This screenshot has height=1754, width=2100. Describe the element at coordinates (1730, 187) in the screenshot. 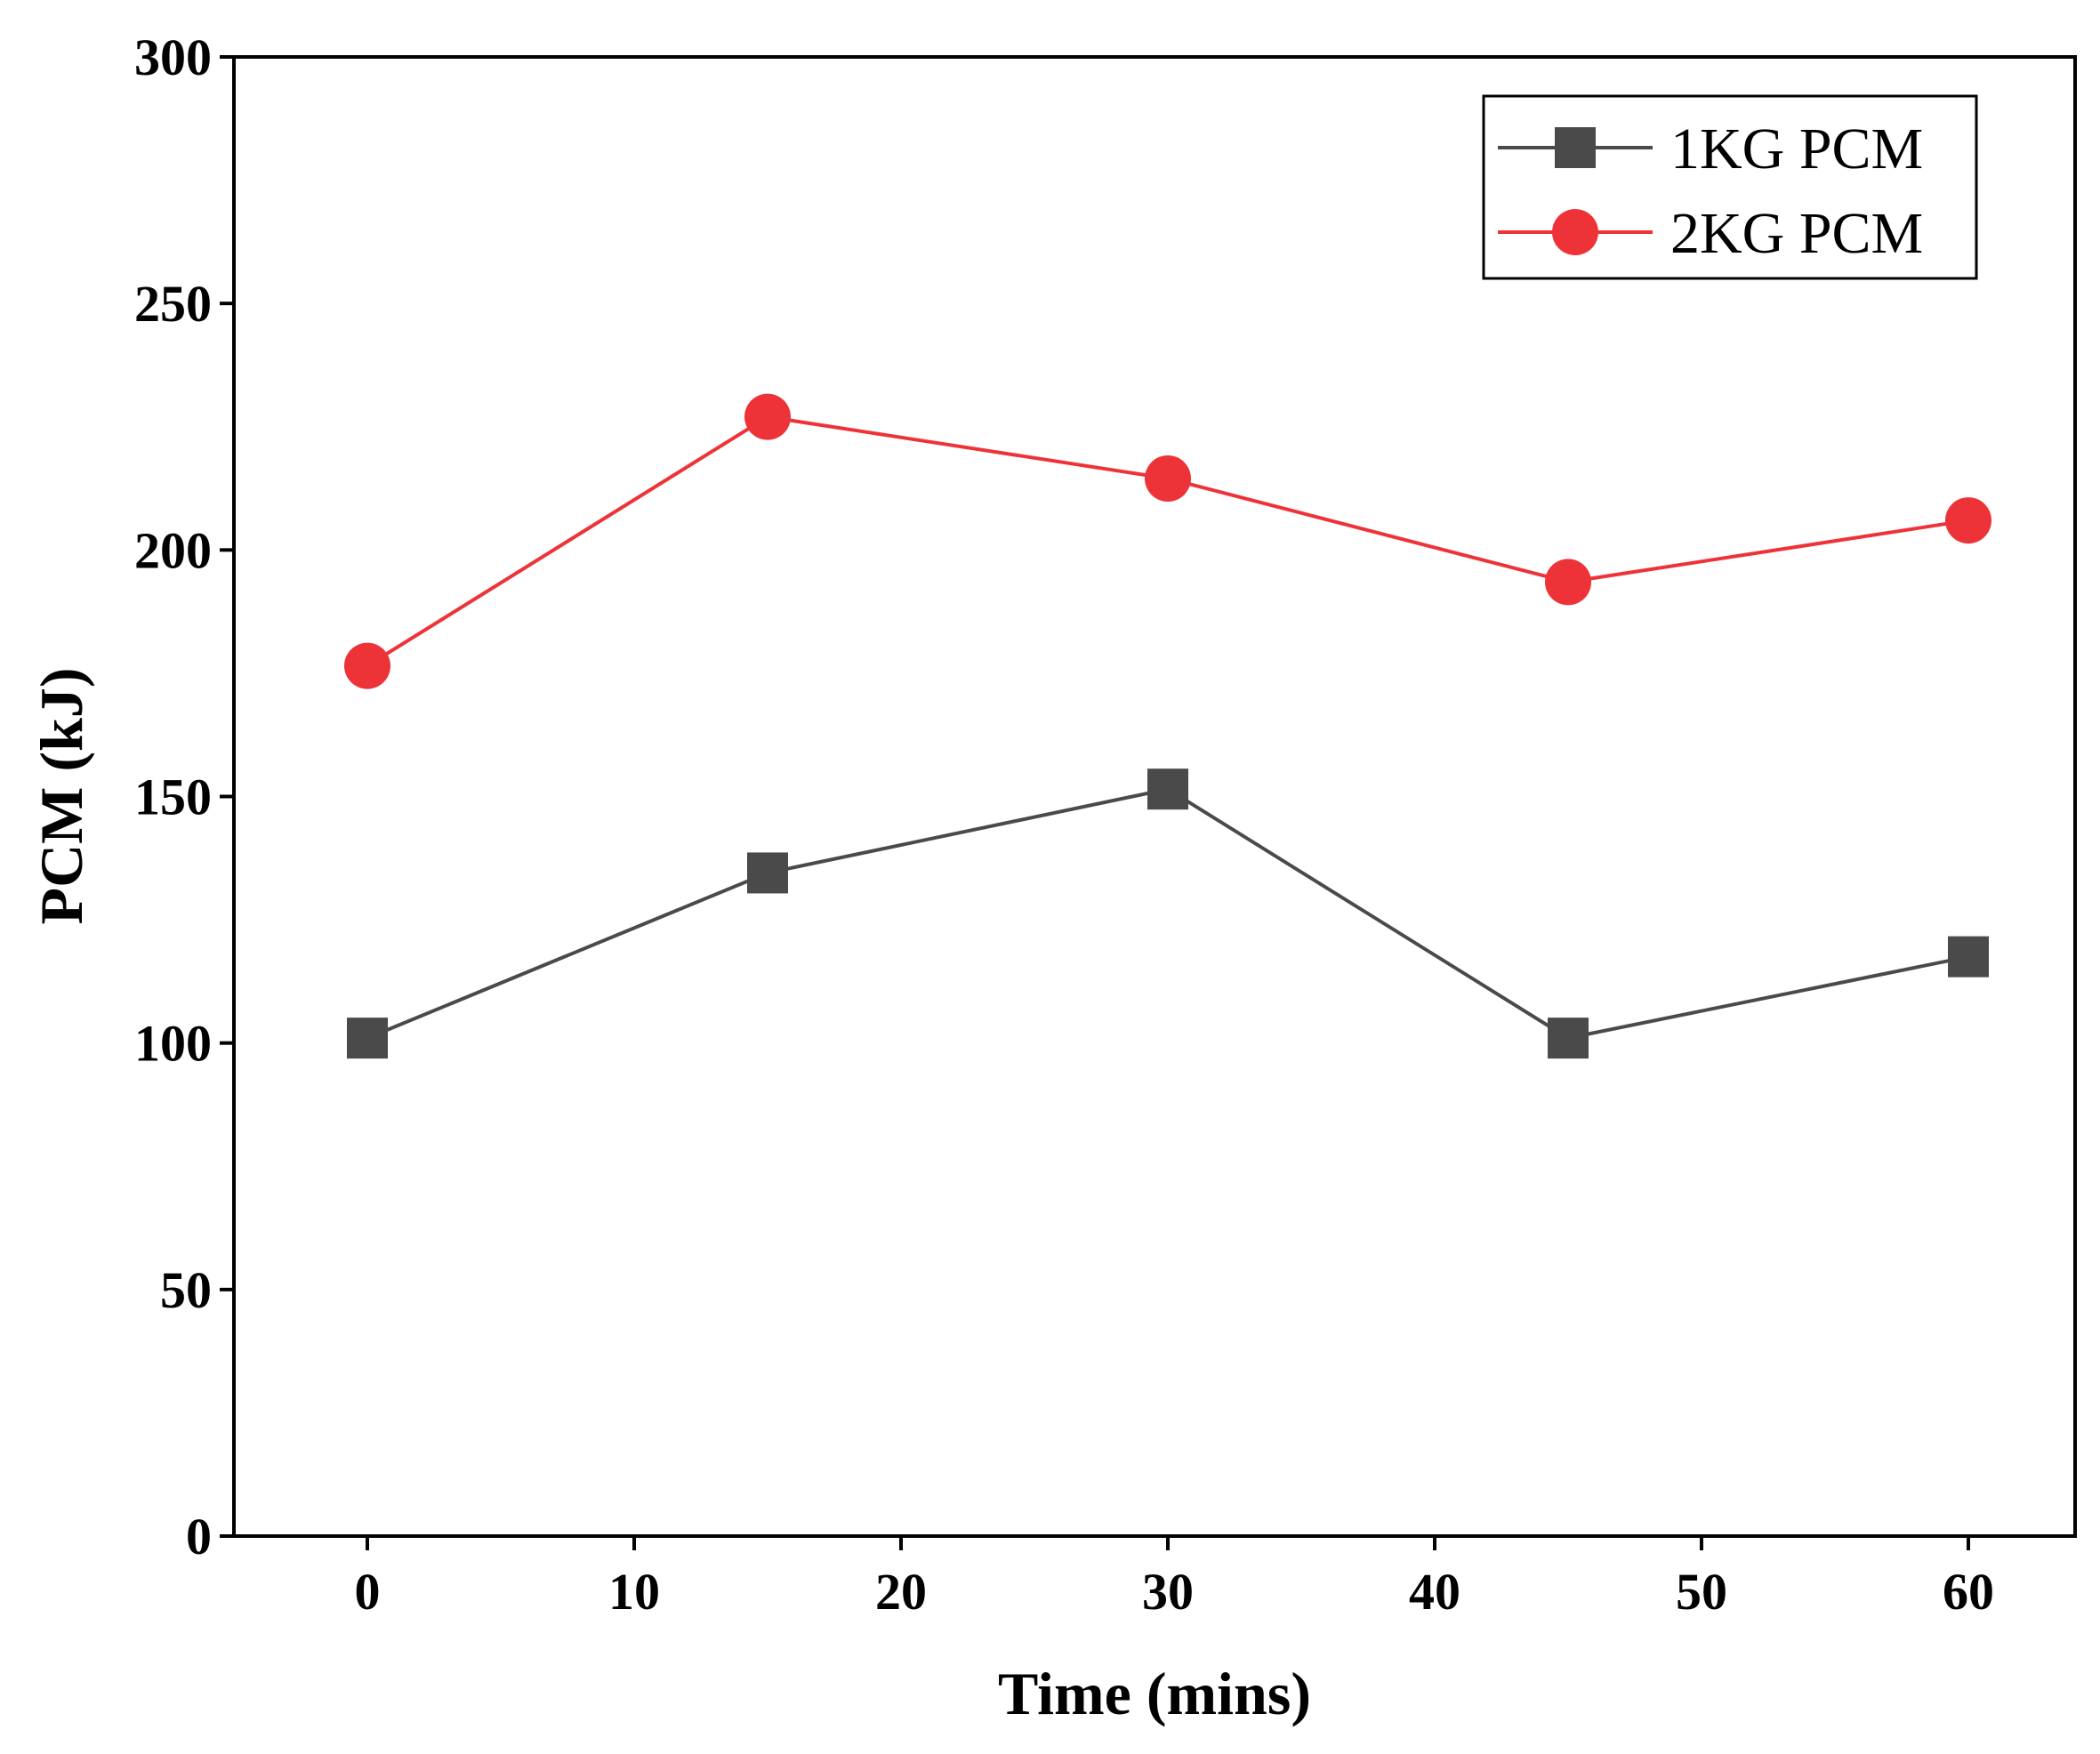

I see `legend: 1KG PCM 2KG PCM` at that location.